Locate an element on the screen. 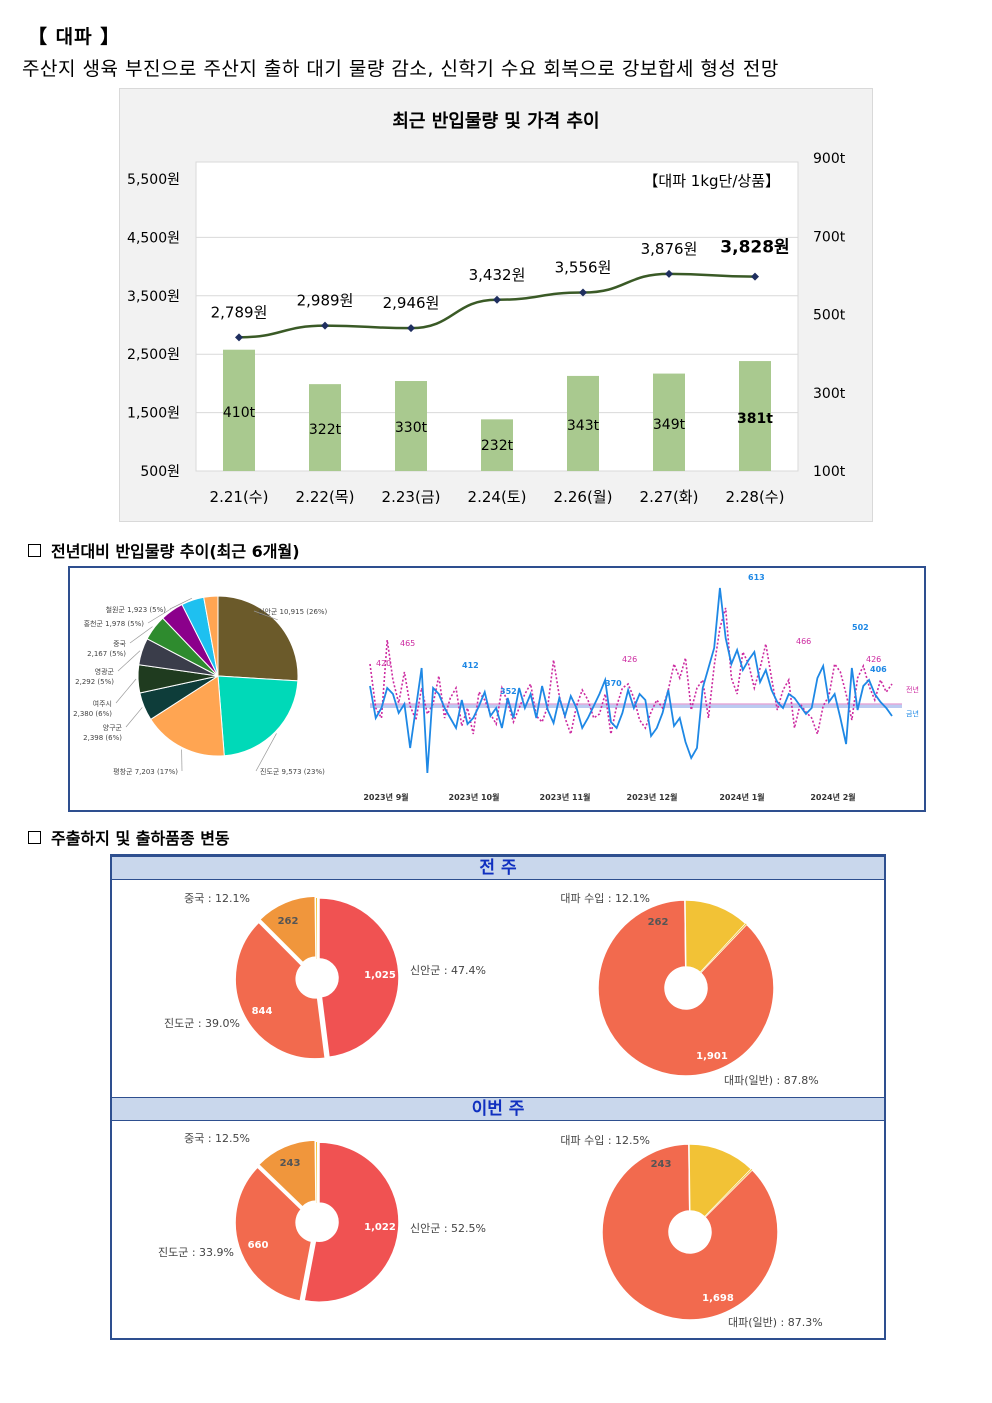  line-data-label: 406 is located at coordinates (878, 669).